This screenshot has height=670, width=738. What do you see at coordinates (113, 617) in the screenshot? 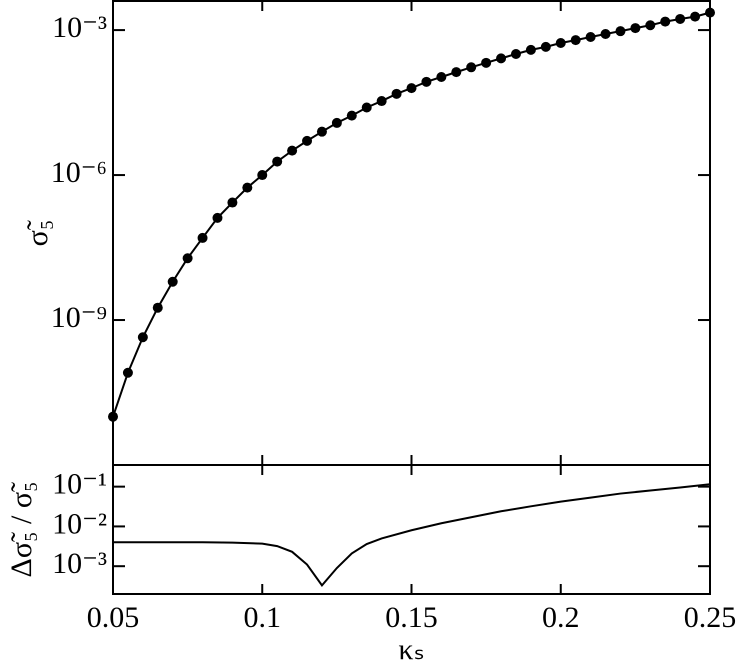
I see `x-tick-label: 0.05` at bounding box center [113, 617].